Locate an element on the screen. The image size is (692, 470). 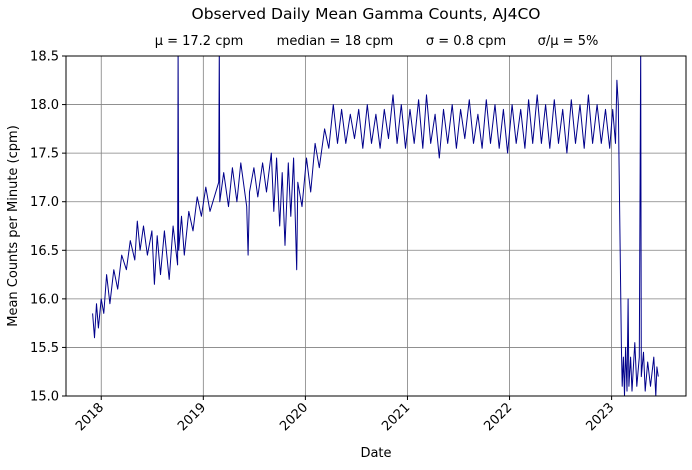
y-tick-label: 15.0 is located at coordinates (44, 397).